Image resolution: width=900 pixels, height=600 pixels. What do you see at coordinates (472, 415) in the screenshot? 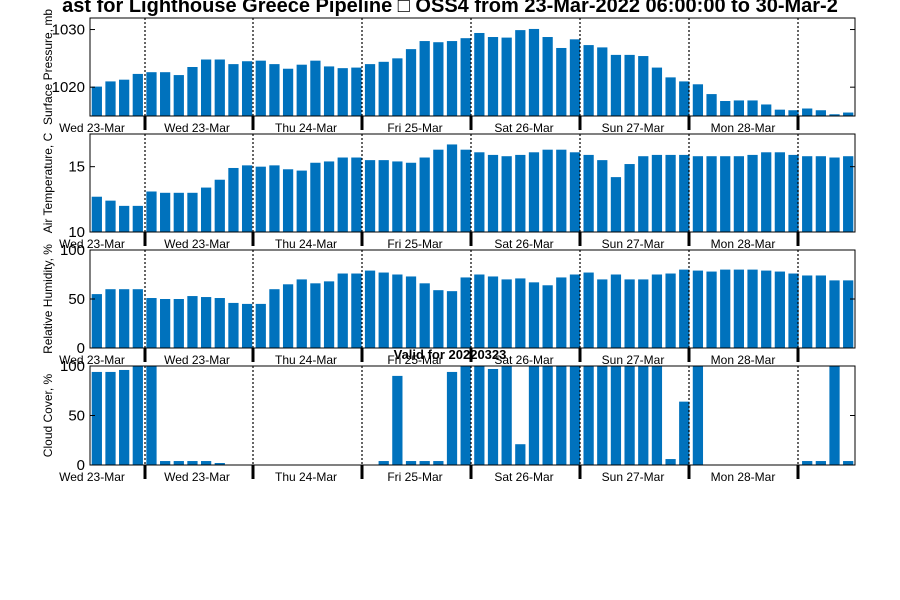
I see `axes-frame` at bounding box center [472, 415].